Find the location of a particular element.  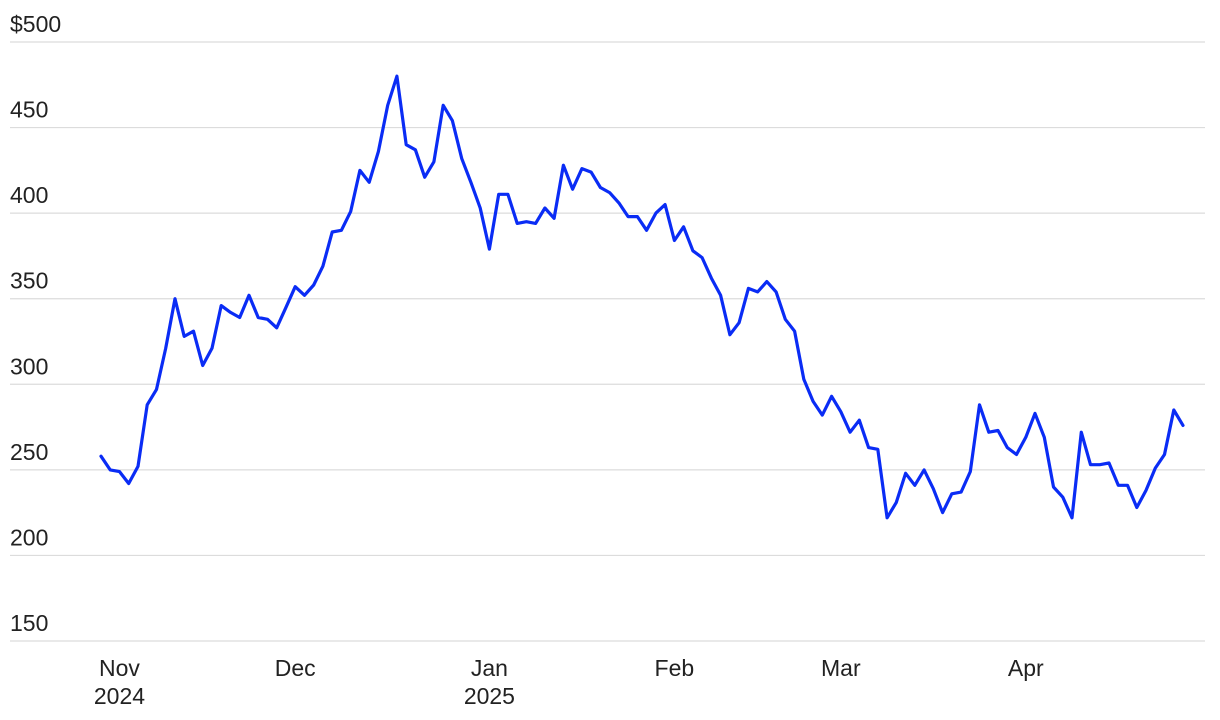

y-tick-label: 150 is located at coordinates (29, 623).